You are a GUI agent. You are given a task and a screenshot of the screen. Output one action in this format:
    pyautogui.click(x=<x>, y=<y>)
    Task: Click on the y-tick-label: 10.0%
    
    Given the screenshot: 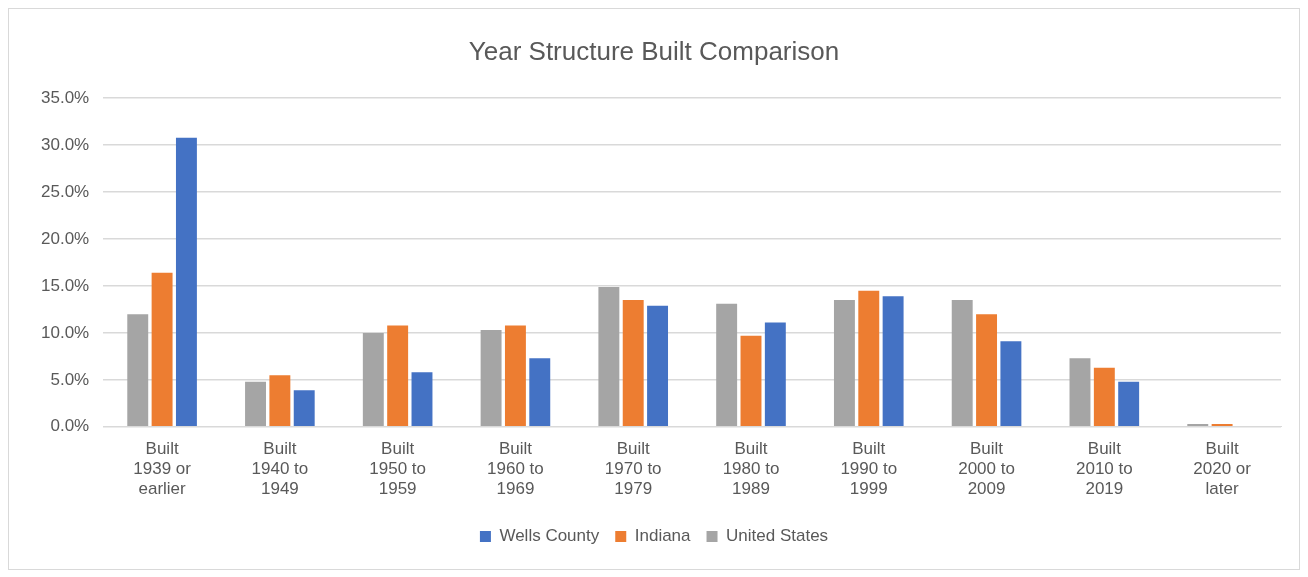 What is the action you would take?
    pyautogui.click(x=65, y=332)
    